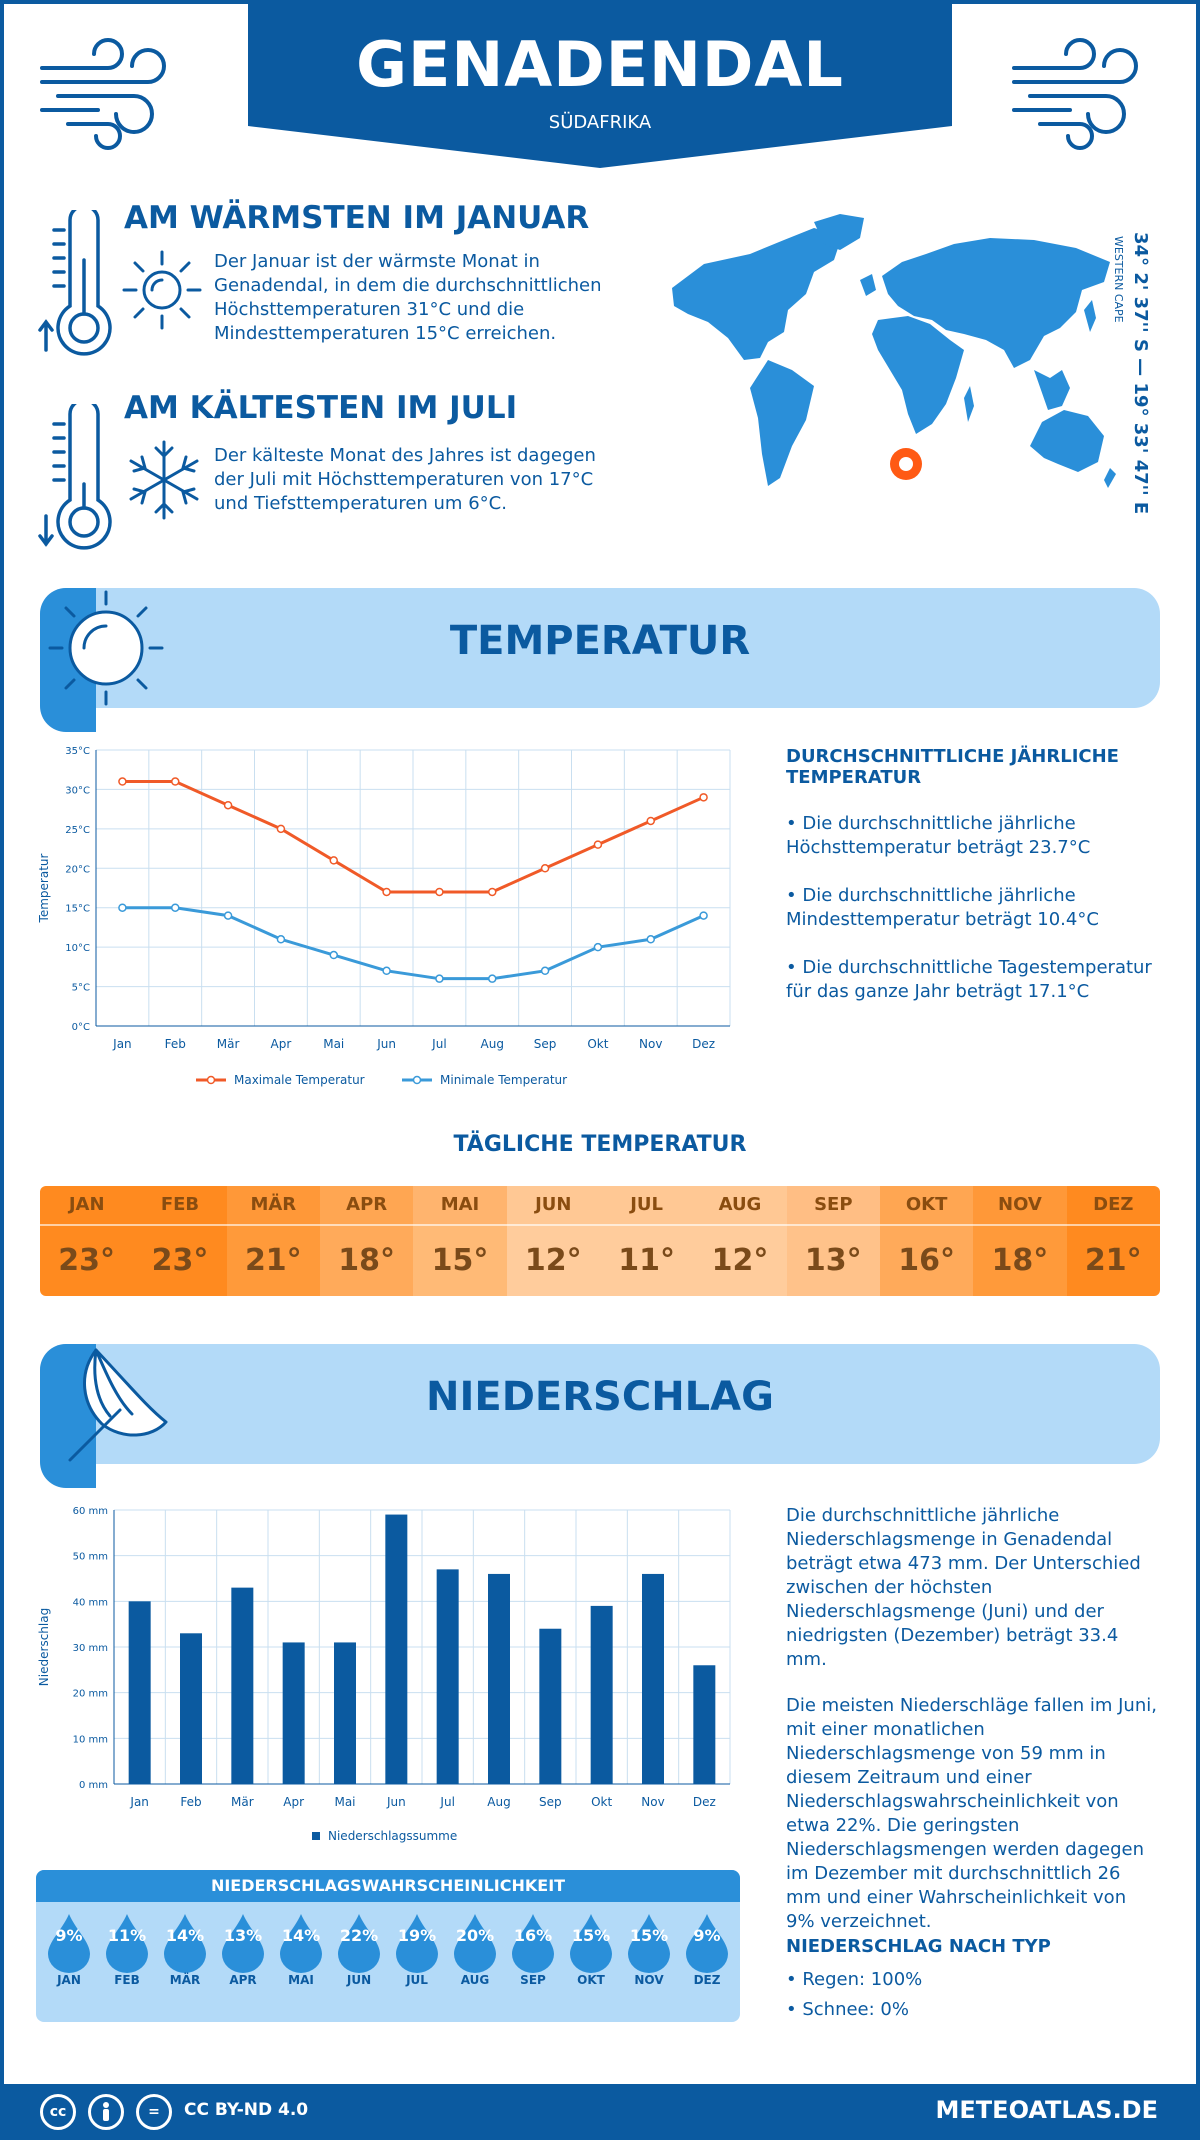 This screenshot has width=1200, height=2140. Describe the element at coordinates (77, 751) in the screenshot. I see `y-tick-label: 35°C` at that location.